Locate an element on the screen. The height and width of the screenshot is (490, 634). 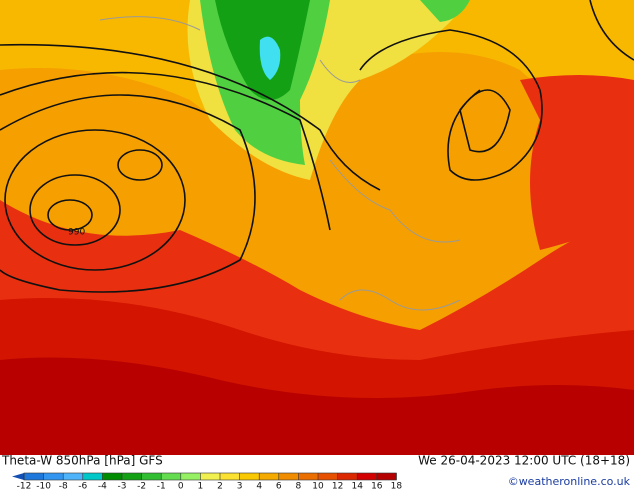
colorbar-label: 1 is located at coordinates (201, 486).